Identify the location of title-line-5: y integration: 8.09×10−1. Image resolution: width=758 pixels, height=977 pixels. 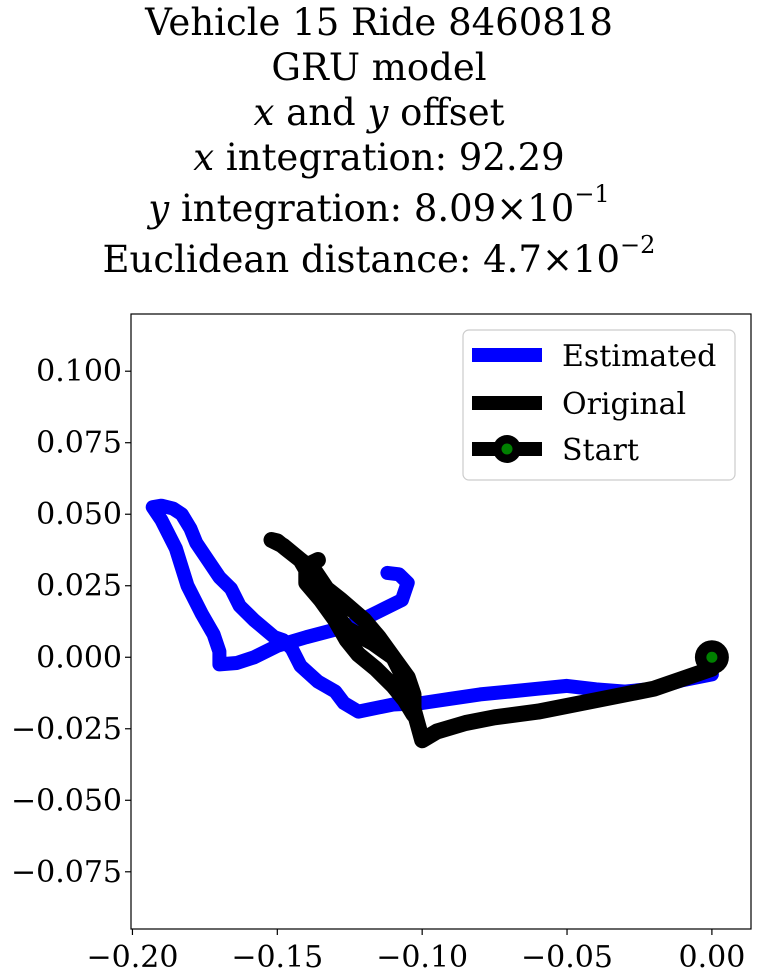
(379, 206).